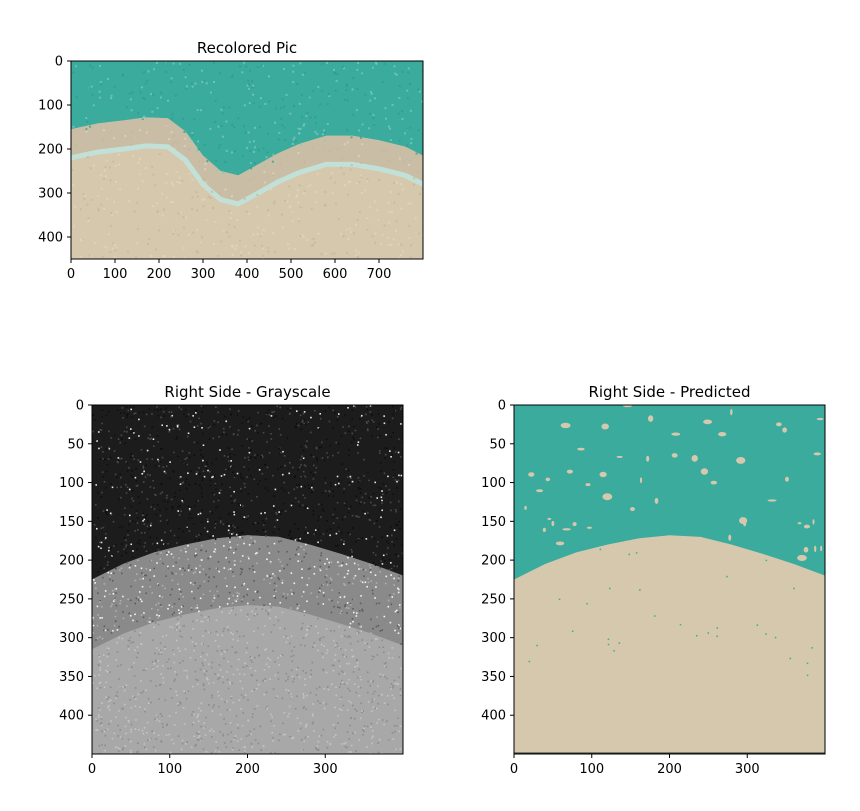 Image resolution: width=860 pixels, height=811 pixels. Describe the element at coordinates (291, 274) in the screenshot. I see `x-tick-label: 500` at that location.